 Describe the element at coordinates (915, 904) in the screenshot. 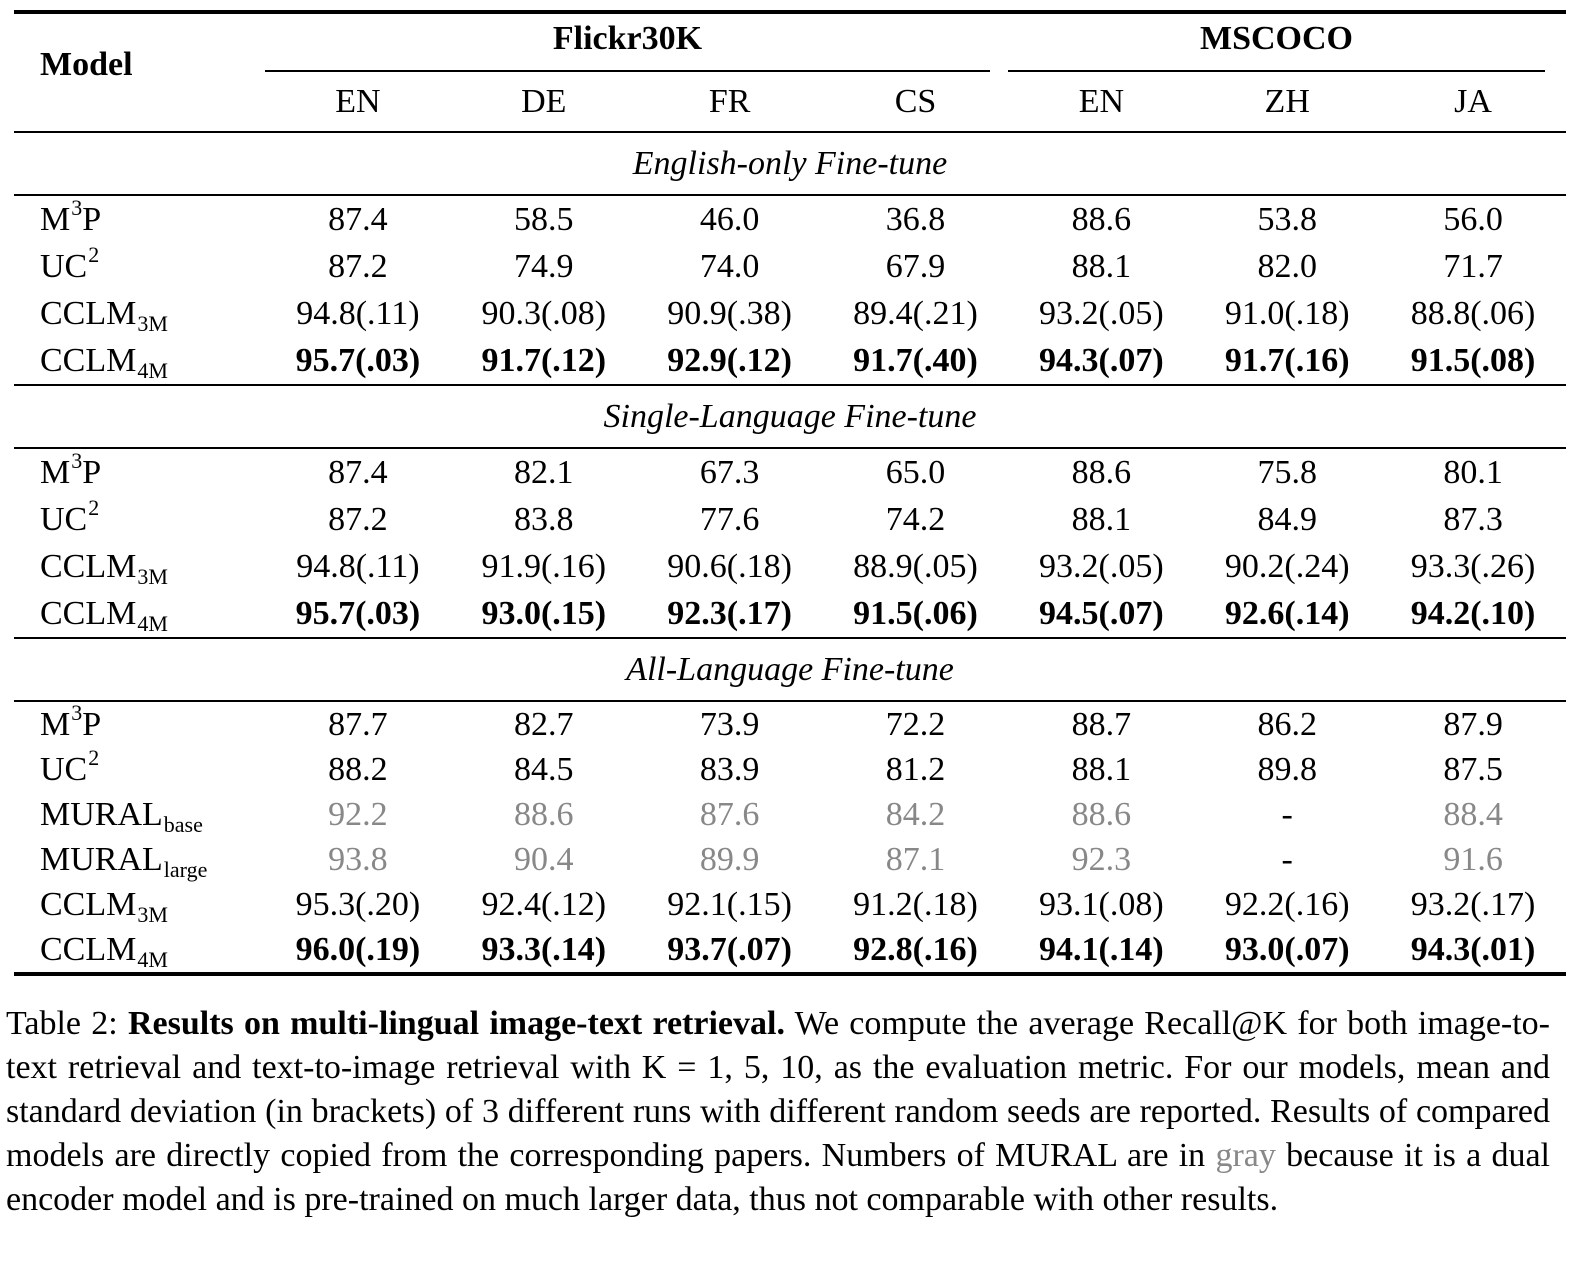

I see `value-cell: 91.2(.18)` at that location.